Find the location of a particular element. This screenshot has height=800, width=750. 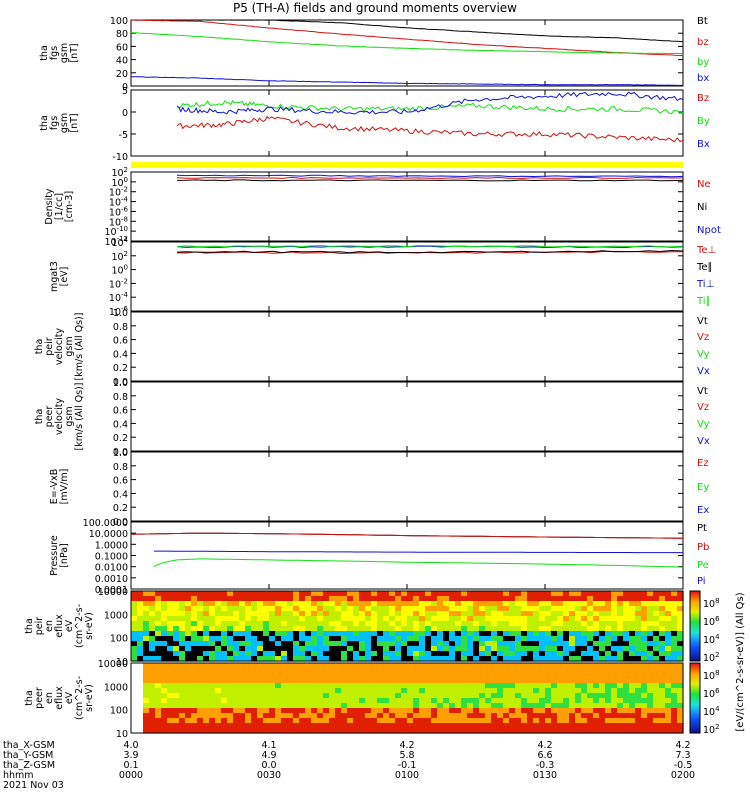

legend-Pi: Pi is located at coordinates (701, 581).